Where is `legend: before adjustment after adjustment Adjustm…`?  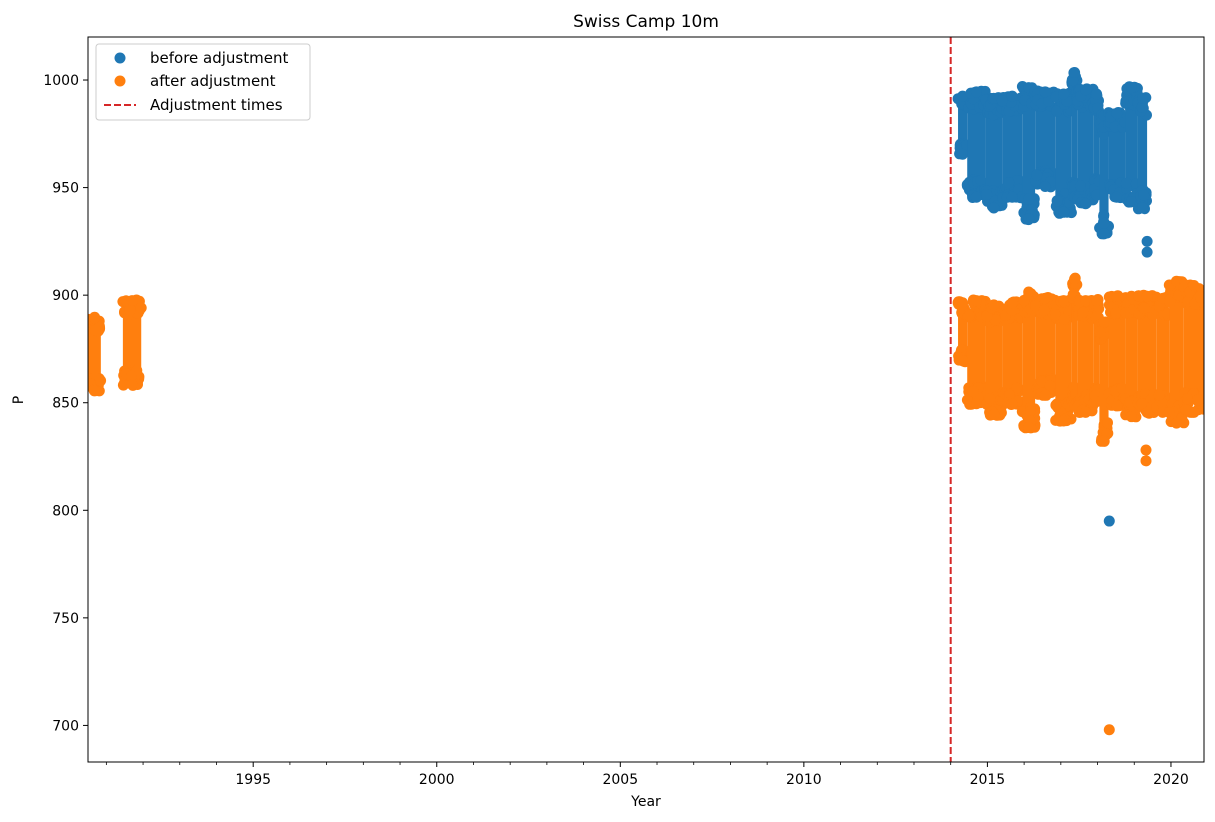
legend: before adjustment after adjustment Adjustm… is located at coordinates (203, 82).